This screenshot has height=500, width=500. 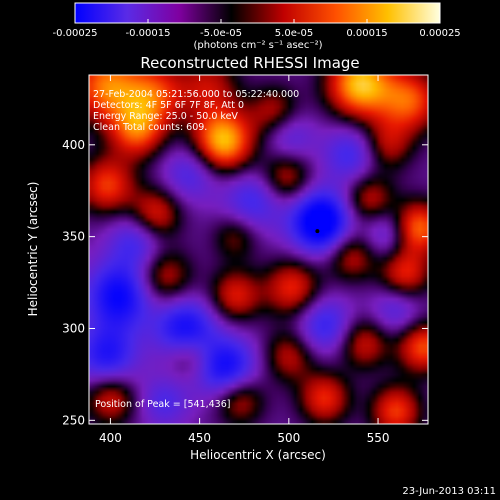 I want to click on x-tick-label: 450, so click(x=199, y=438).